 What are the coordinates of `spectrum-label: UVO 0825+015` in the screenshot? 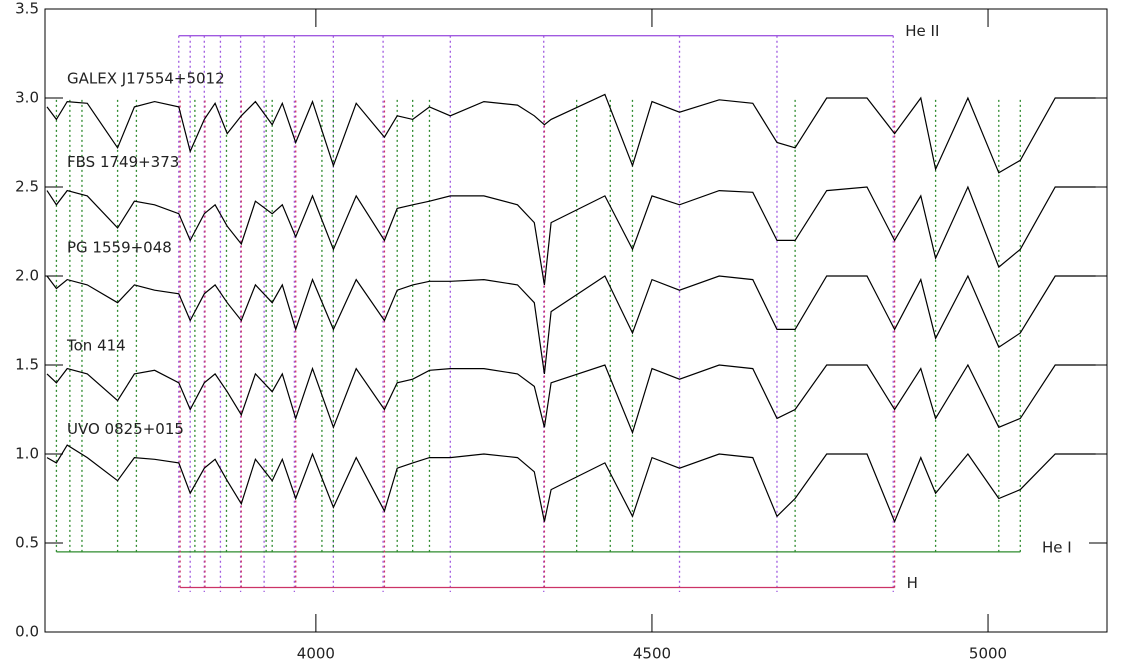 It's located at (125, 429).